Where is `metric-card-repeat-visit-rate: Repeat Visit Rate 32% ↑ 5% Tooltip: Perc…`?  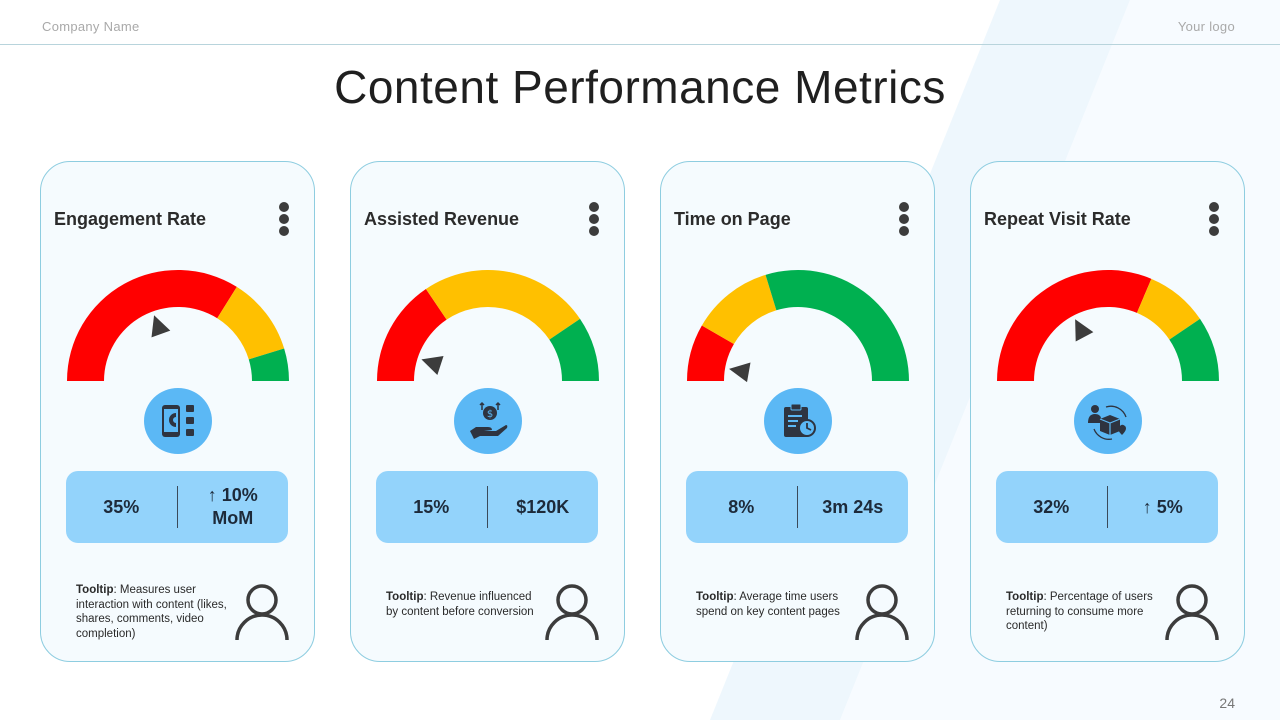
metric-card-repeat-visit-rate: Repeat Visit Rate 32% ↑ 5% Tooltip: Perc… is located at coordinates (1107, 411).